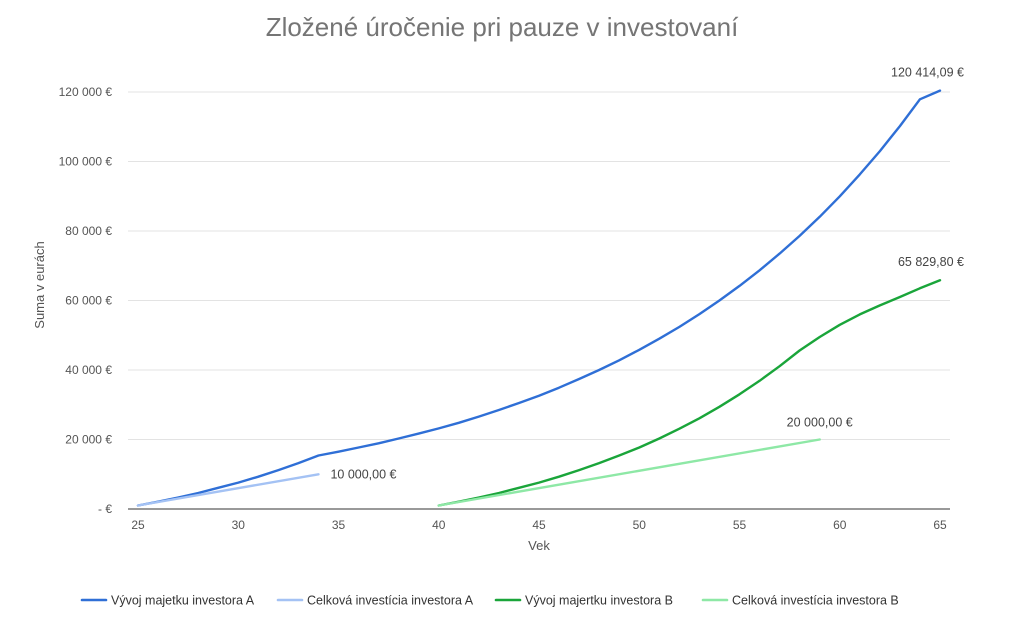 The image size is (1024, 623). I want to click on data-label: 120 414,09 €, so click(927, 73).